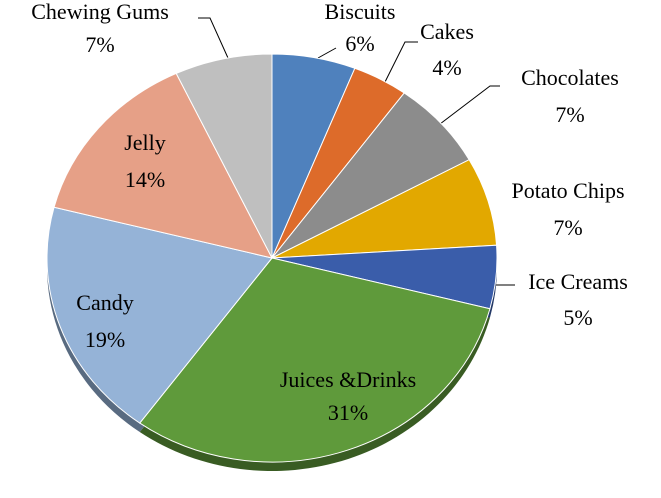 Image resolution: width=661 pixels, height=498 pixels. I want to click on category-label: Jelly, so click(145, 142).